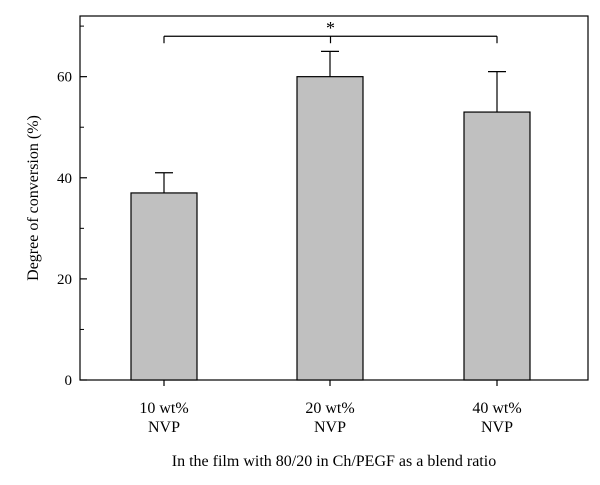 Image resolution: width=600 pixels, height=485 pixels. I want to click on x-axis: 10 wt% NVP 20 wt% NVP 40 wt% NVP, so click(330, 408).